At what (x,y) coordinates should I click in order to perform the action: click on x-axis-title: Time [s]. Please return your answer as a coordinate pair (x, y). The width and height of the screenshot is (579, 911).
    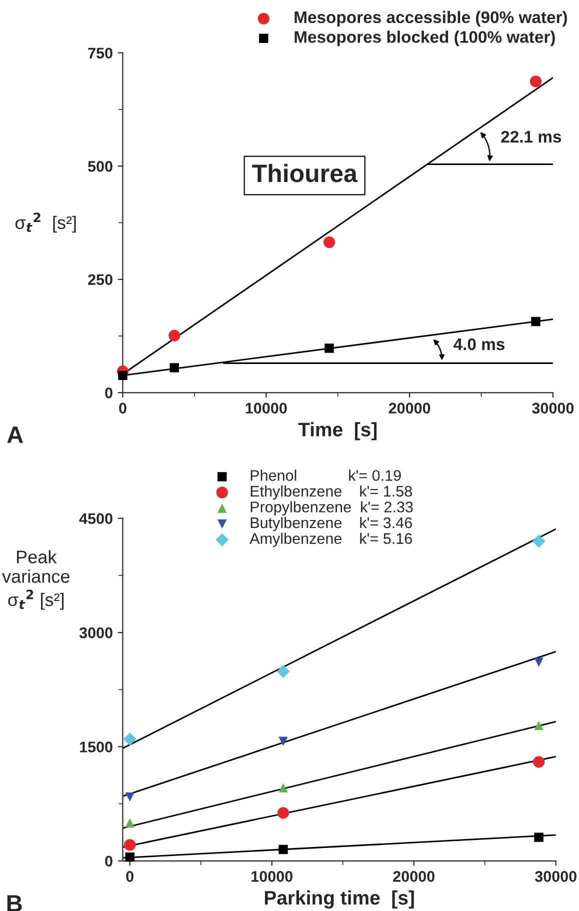
    Looking at the image, I should click on (337, 431).